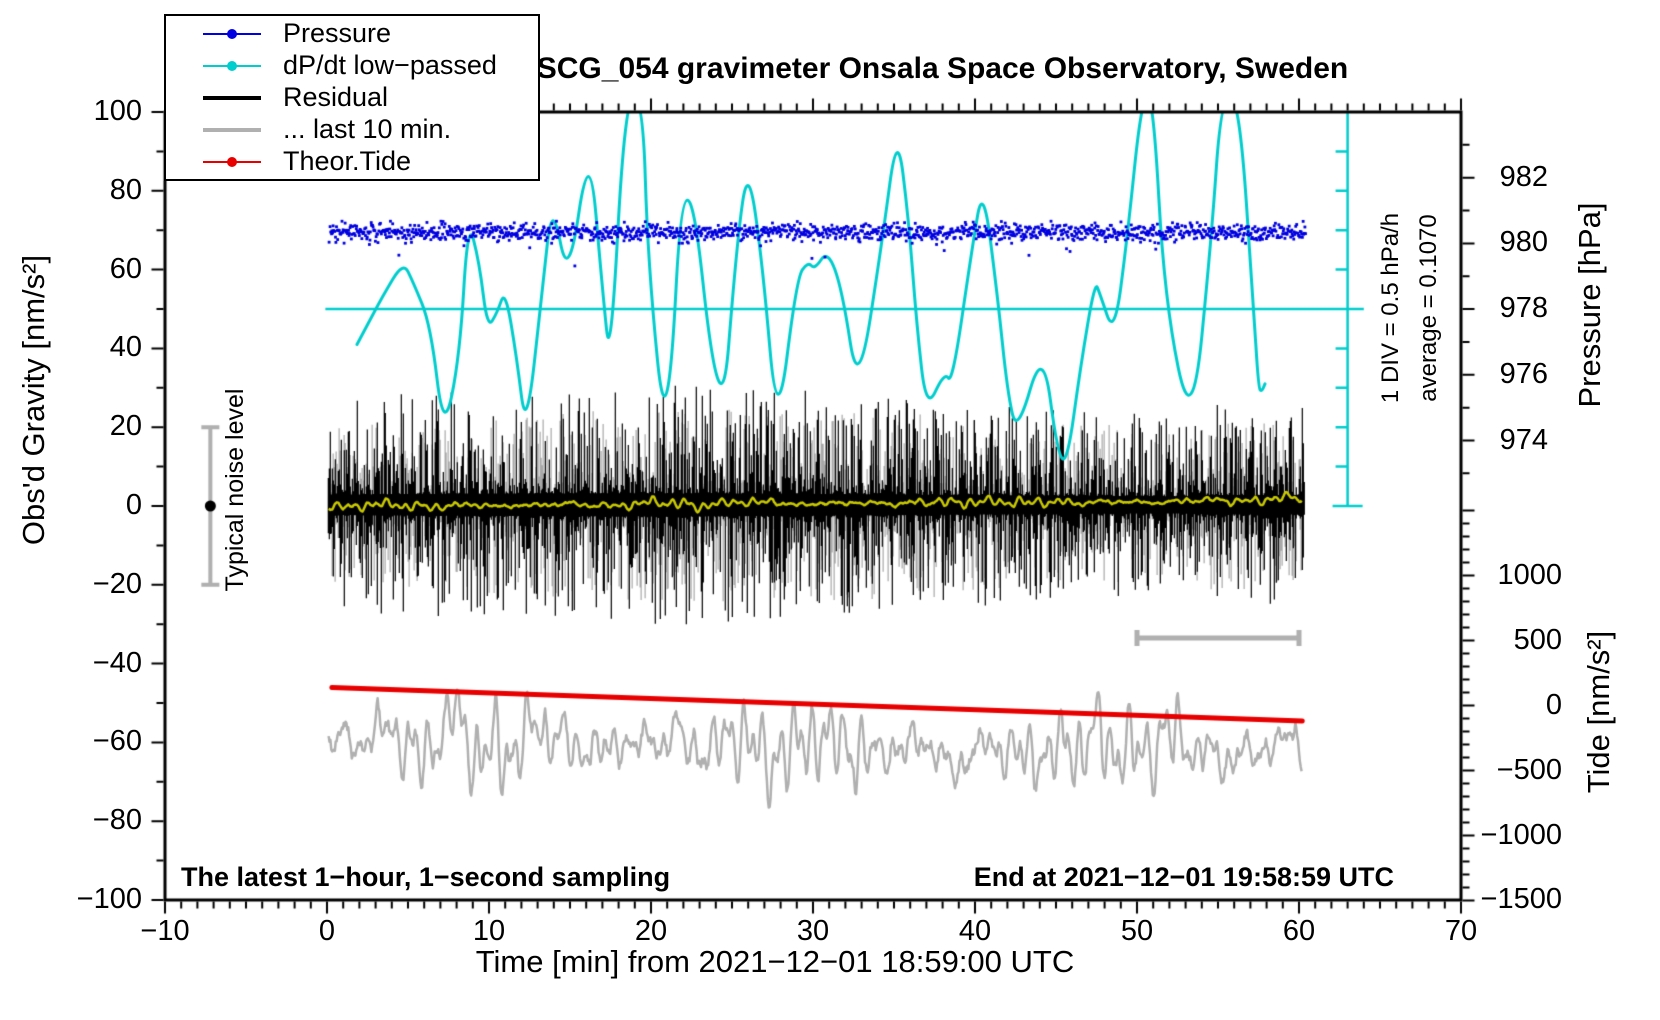 The width and height of the screenshot is (1660, 1020). What do you see at coordinates (1523, 439) in the screenshot?
I see `tick-label: 974` at bounding box center [1523, 439].